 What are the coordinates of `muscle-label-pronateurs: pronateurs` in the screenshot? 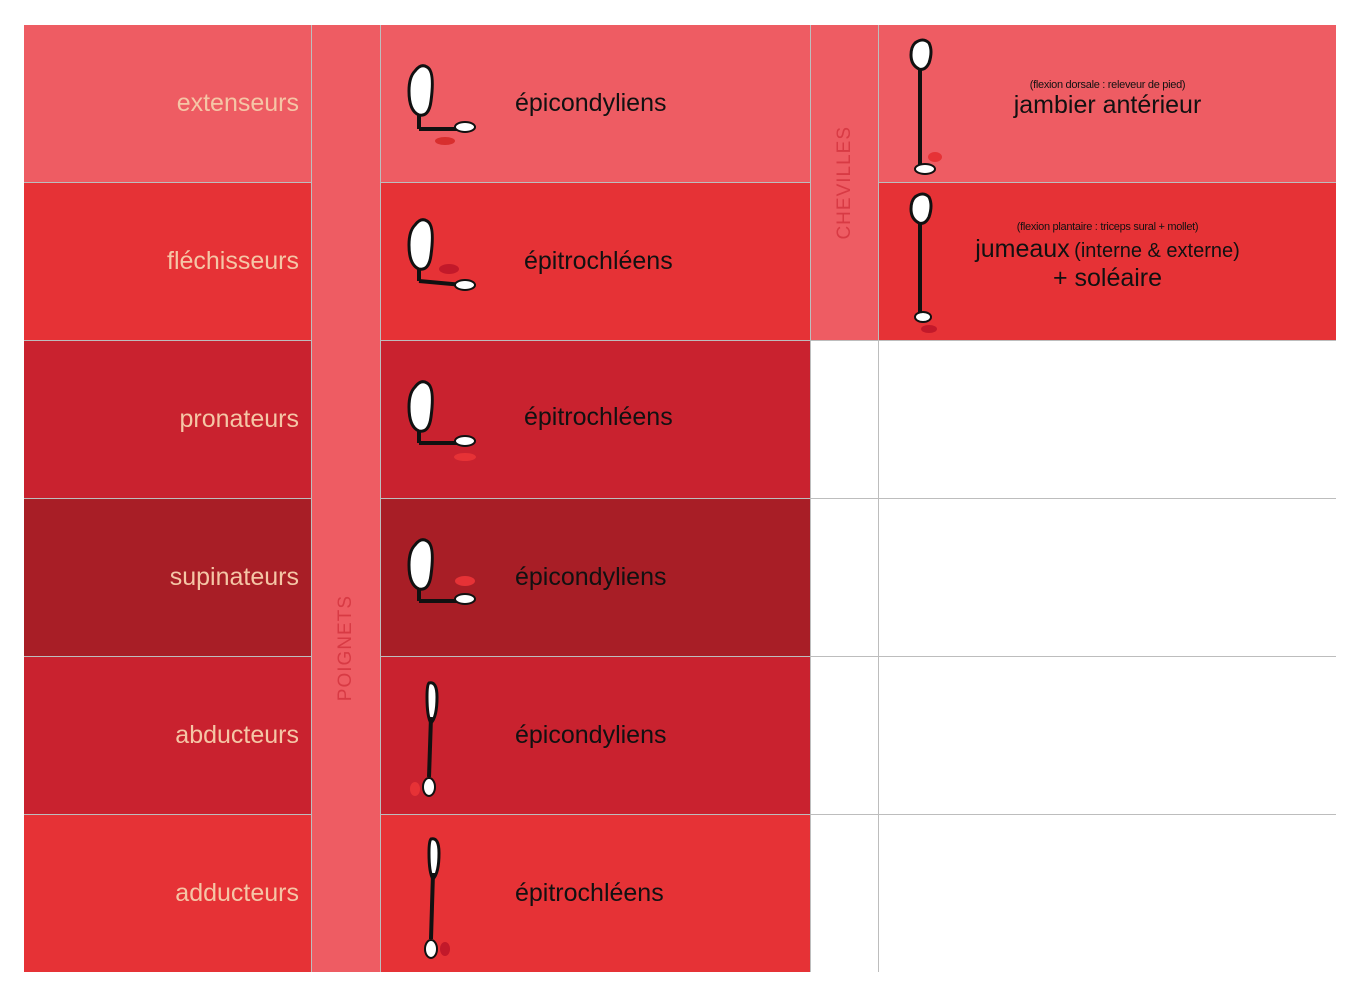 It's located at (167, 419).